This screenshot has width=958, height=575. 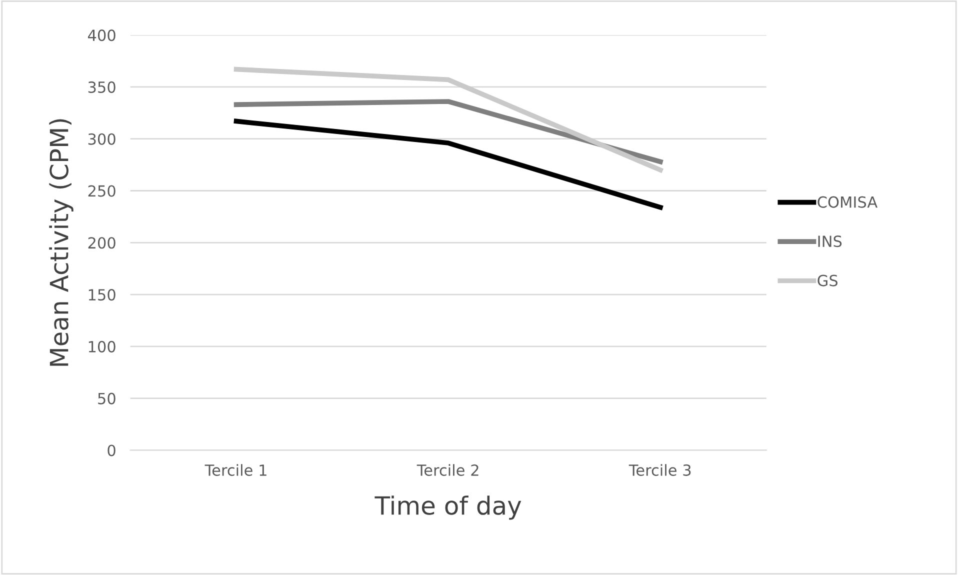 I want to click on legend-label: GS, so click(x=828, y=280).